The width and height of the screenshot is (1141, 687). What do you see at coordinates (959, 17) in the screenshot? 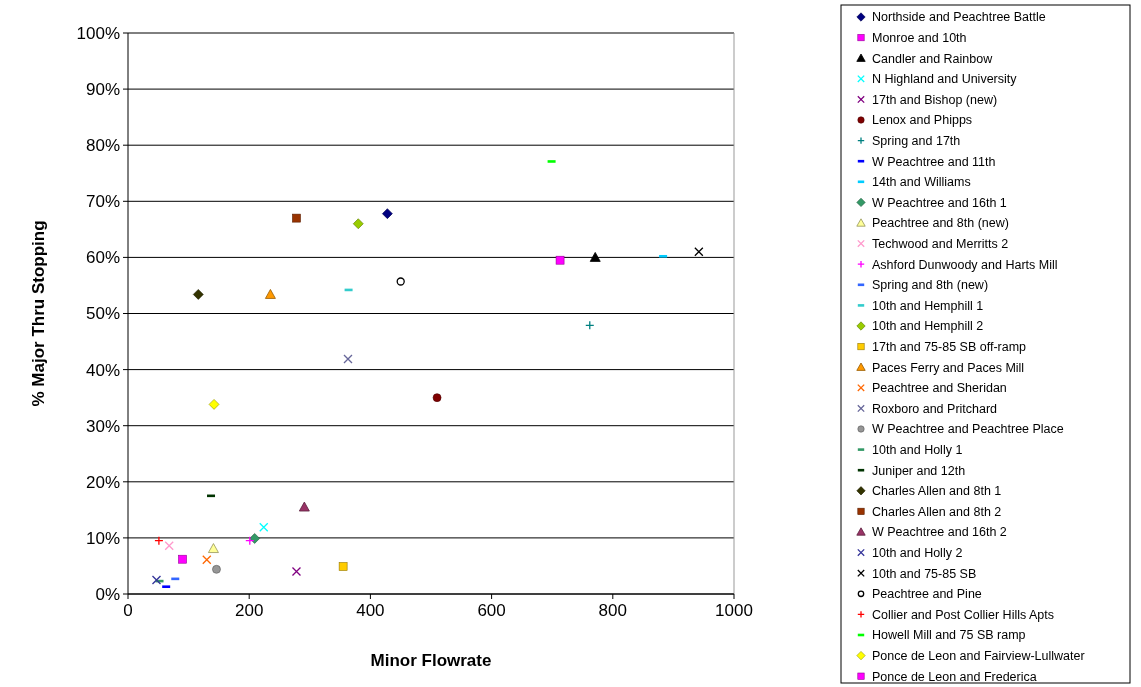
I see `legend-label: Northside and Peachtree Battle` at bounding box center [959, 17].